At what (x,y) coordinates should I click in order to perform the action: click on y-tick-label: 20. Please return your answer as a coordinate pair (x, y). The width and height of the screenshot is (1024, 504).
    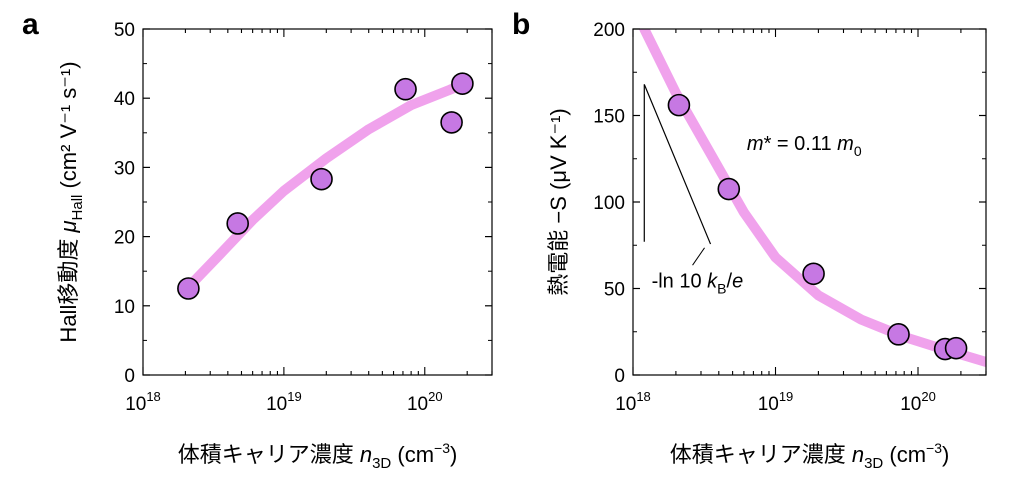
    Looking at the image, I should click on (124, 238).